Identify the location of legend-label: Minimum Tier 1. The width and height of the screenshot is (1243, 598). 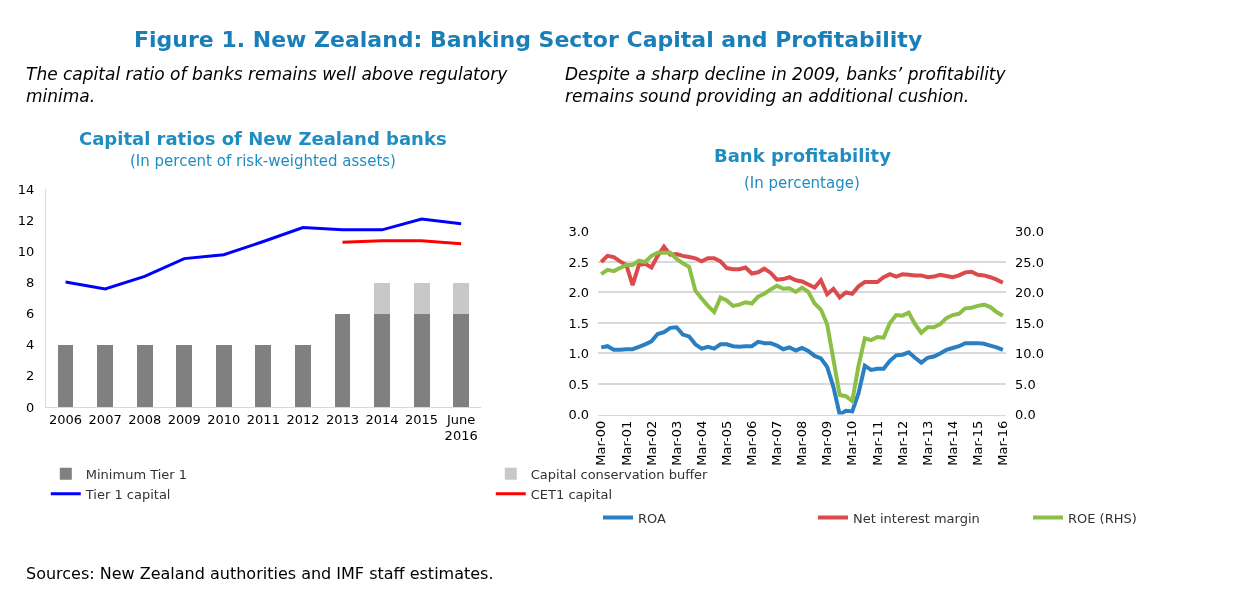
(136, 474).